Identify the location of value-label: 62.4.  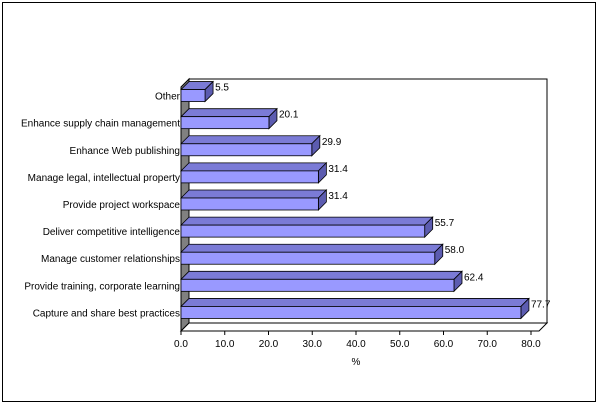
(474, 277).